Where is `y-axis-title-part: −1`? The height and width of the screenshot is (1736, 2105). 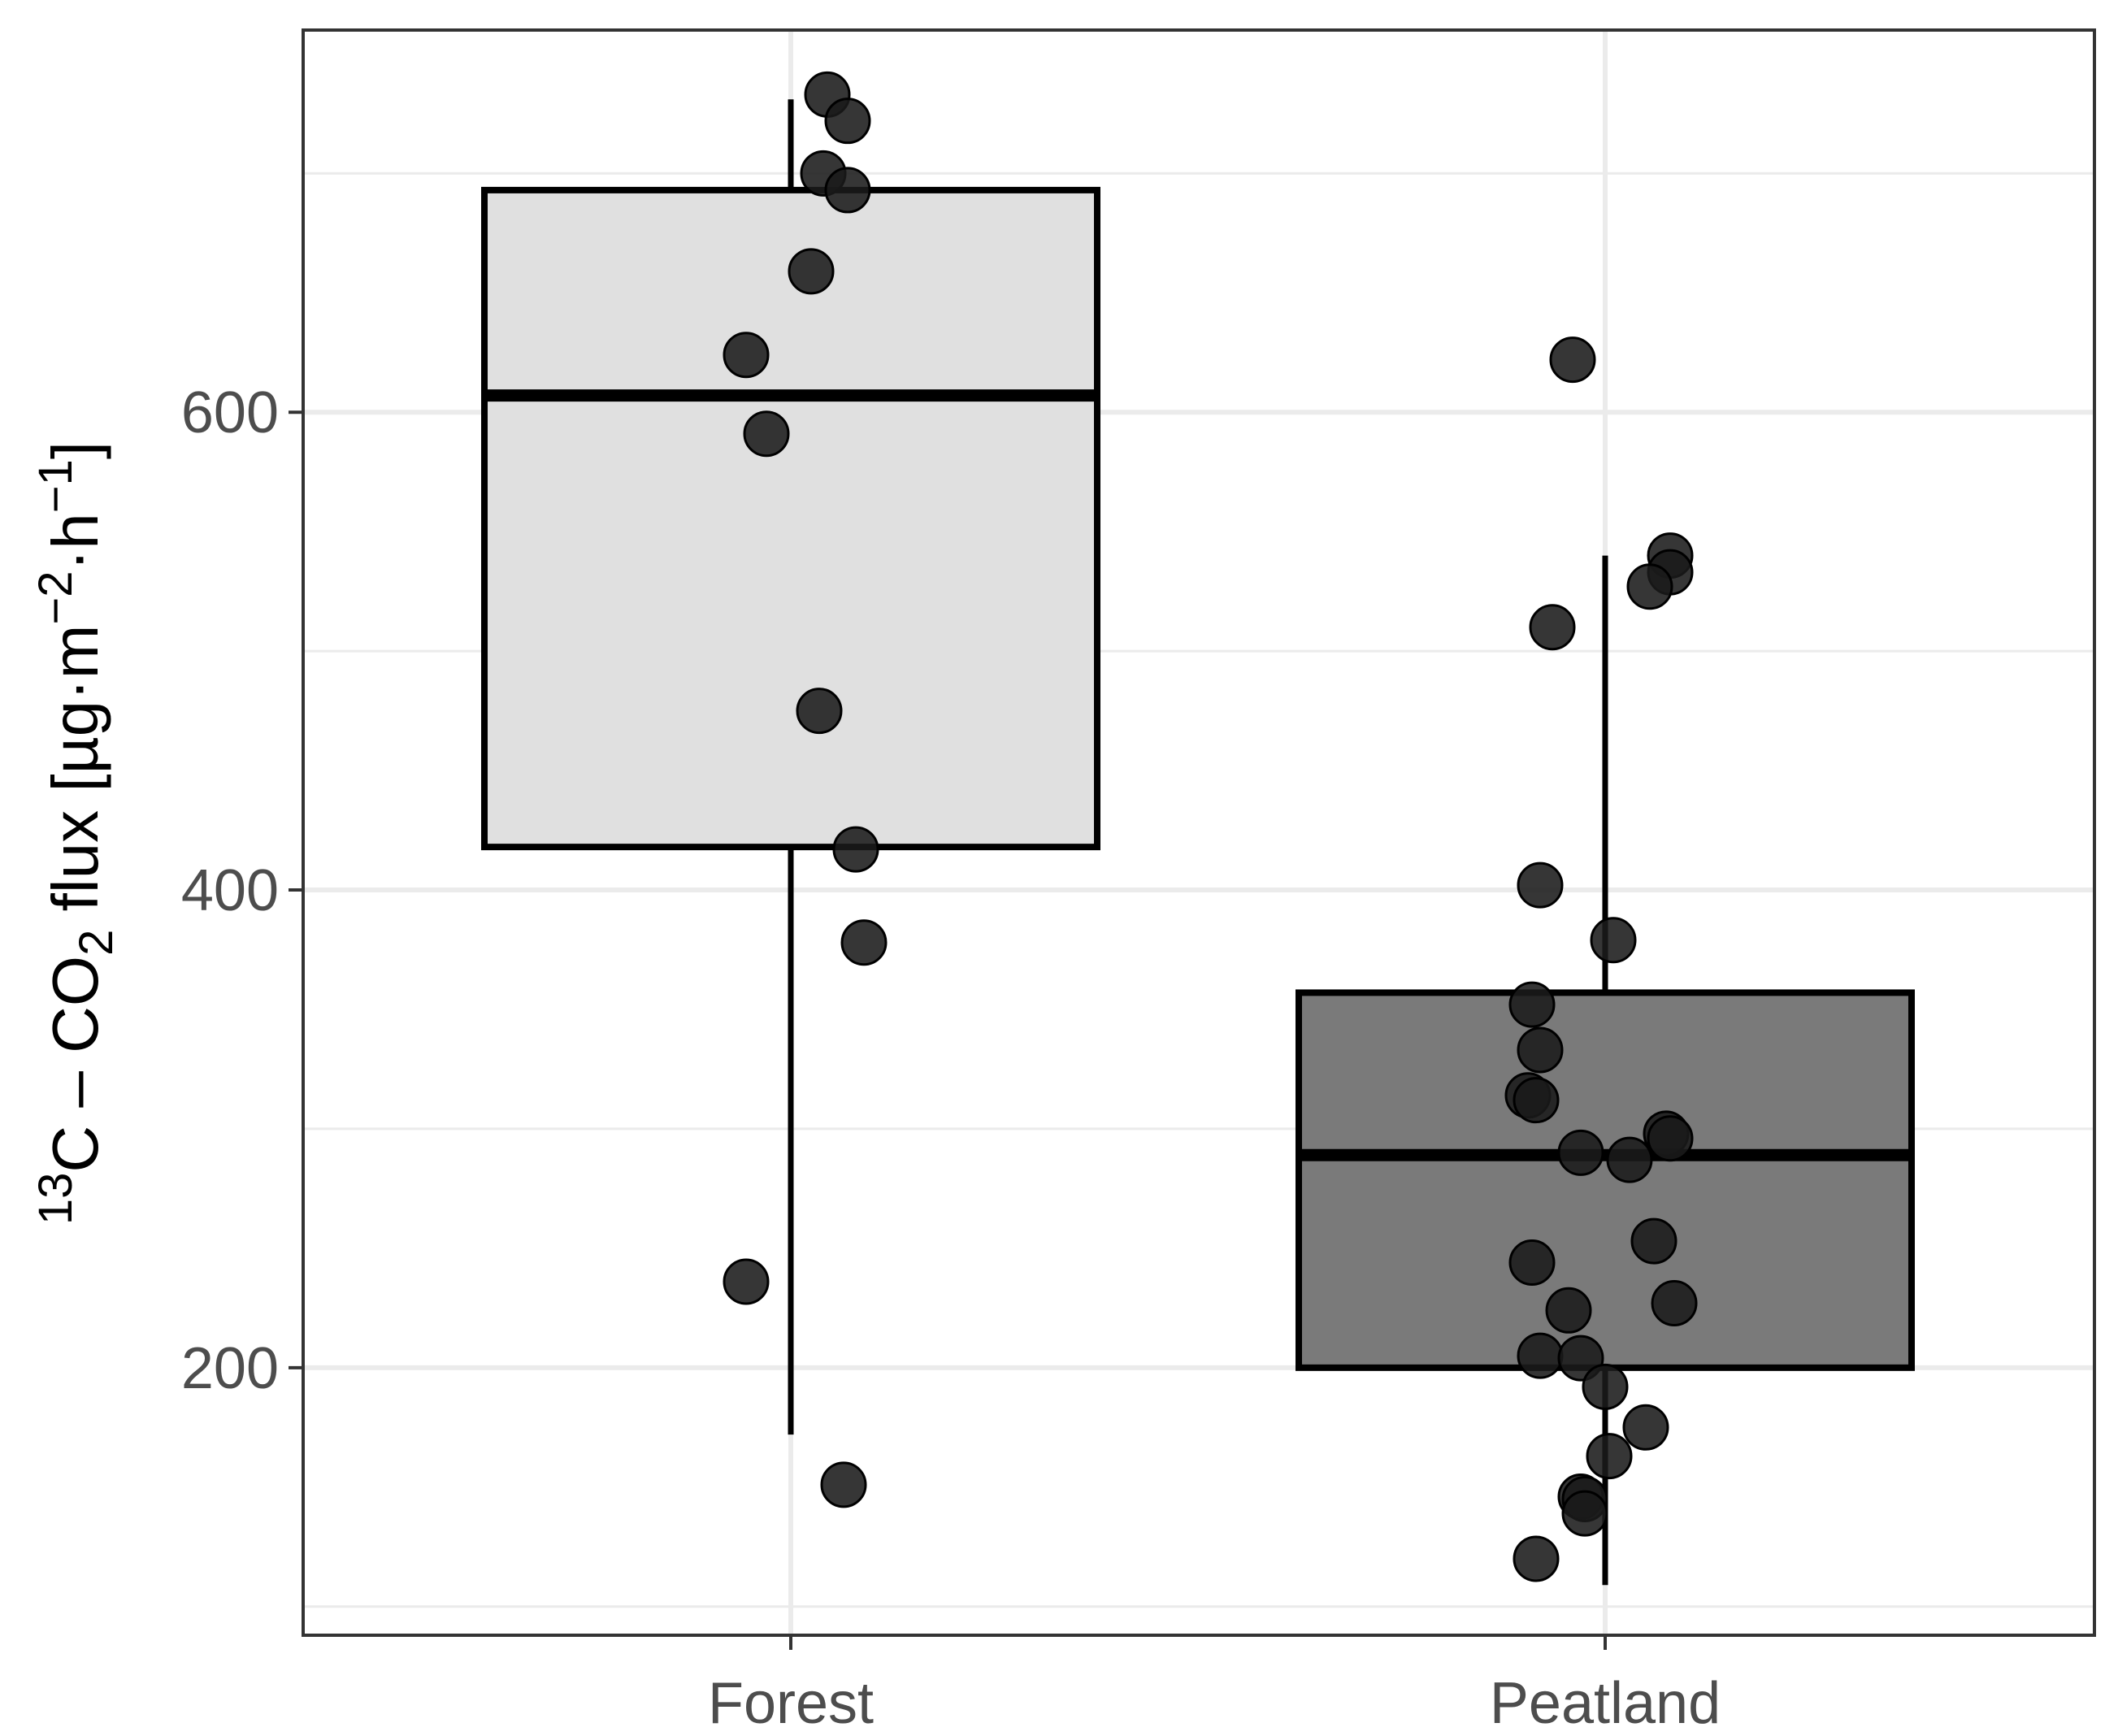 y-axis-title-part: −1 is located at coordinates (55, 486).